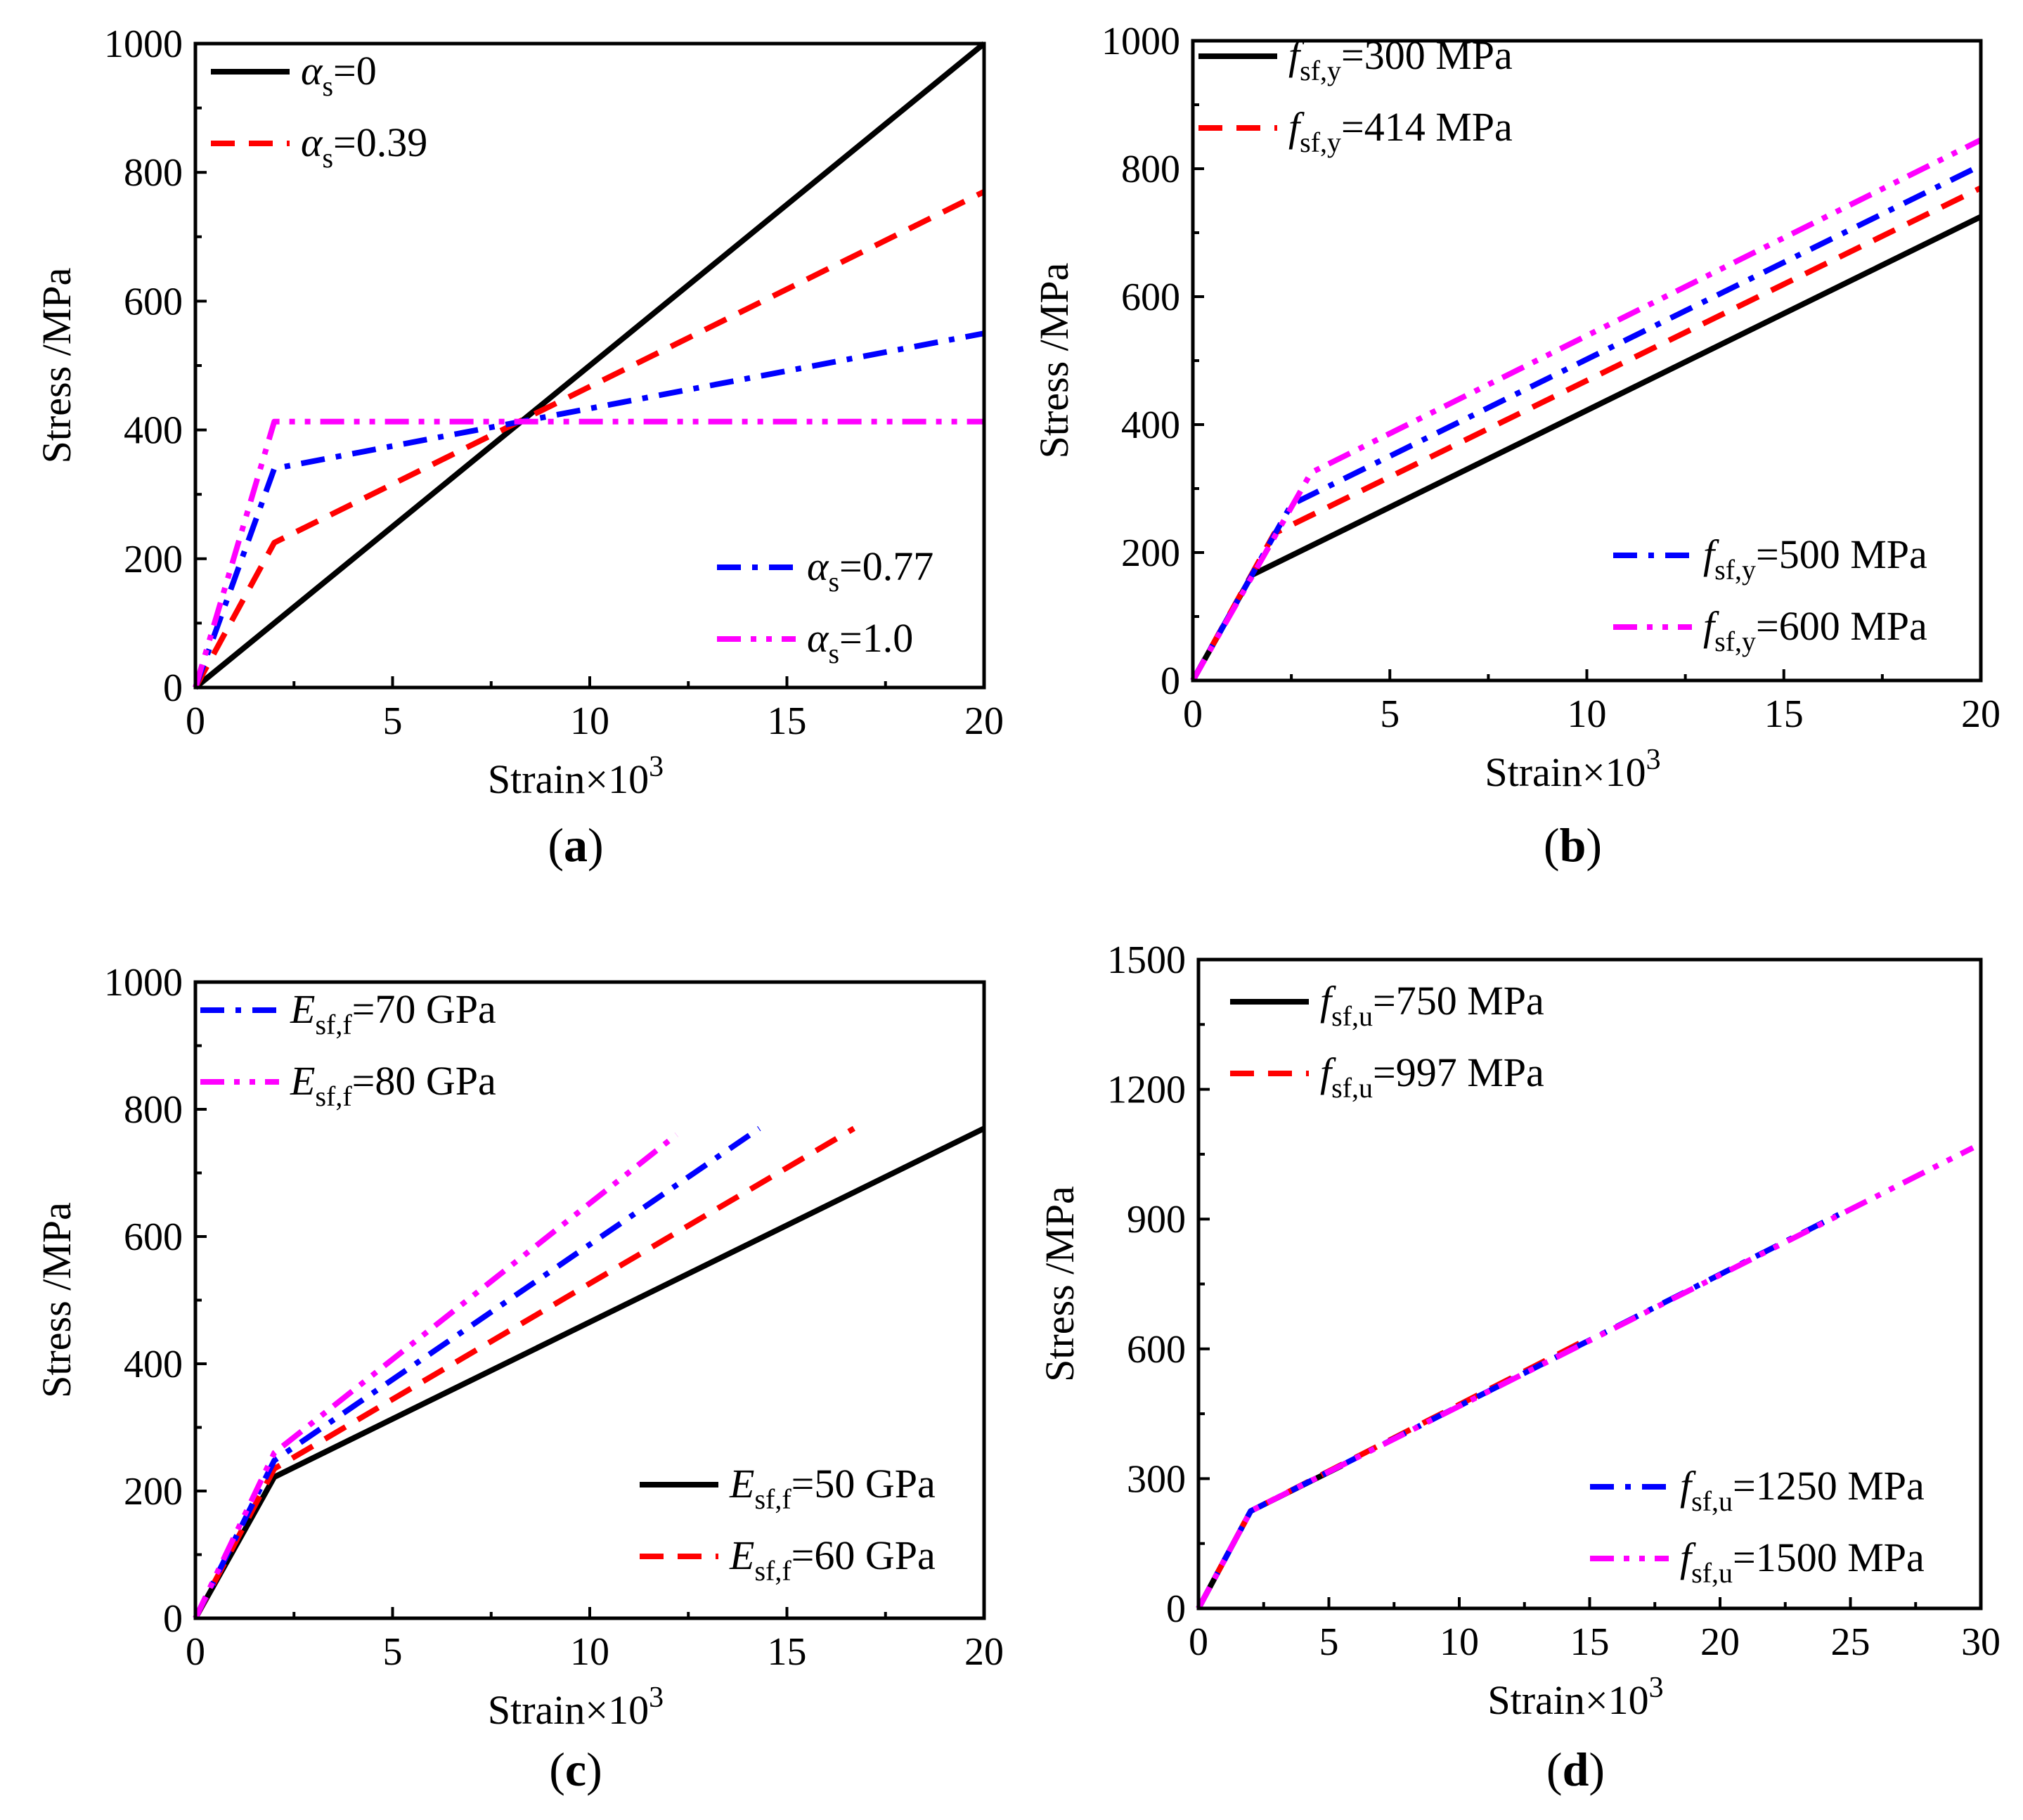  What do you see at coordinates (1458, 1072) in the screenshot?
I see `legend-value: =997 MPa` at bounding box center [1458, 1072].